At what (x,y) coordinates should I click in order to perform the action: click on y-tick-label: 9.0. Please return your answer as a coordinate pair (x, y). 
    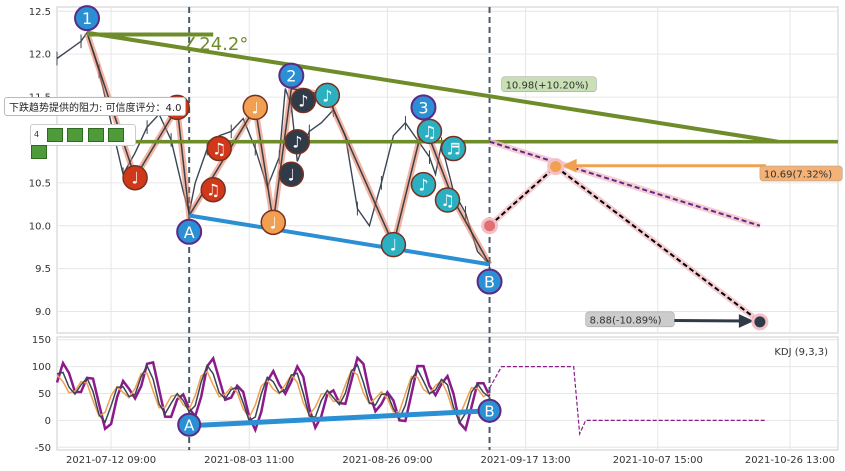
    Looking at the image, I should click on (43, 312).